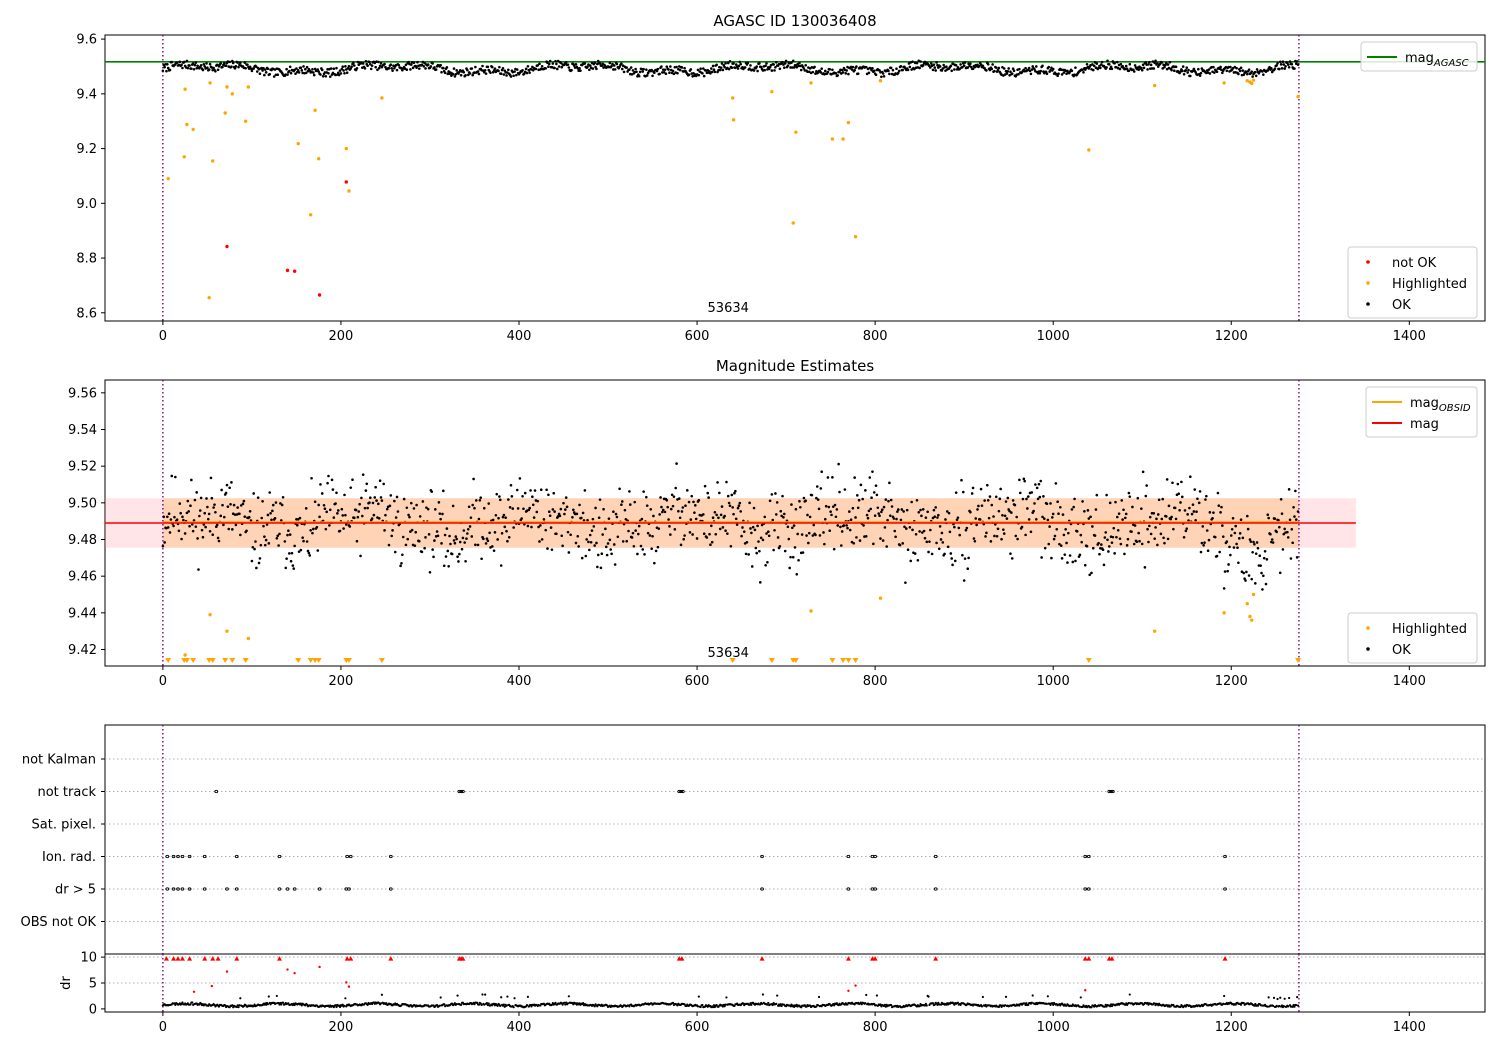 This screenshot has width=1500, height=1050. What do you see at coordinates (794, 21) in the screenshot?
I see `panel-title: AGASC ID 130036408` at bounding box center [794, 21].